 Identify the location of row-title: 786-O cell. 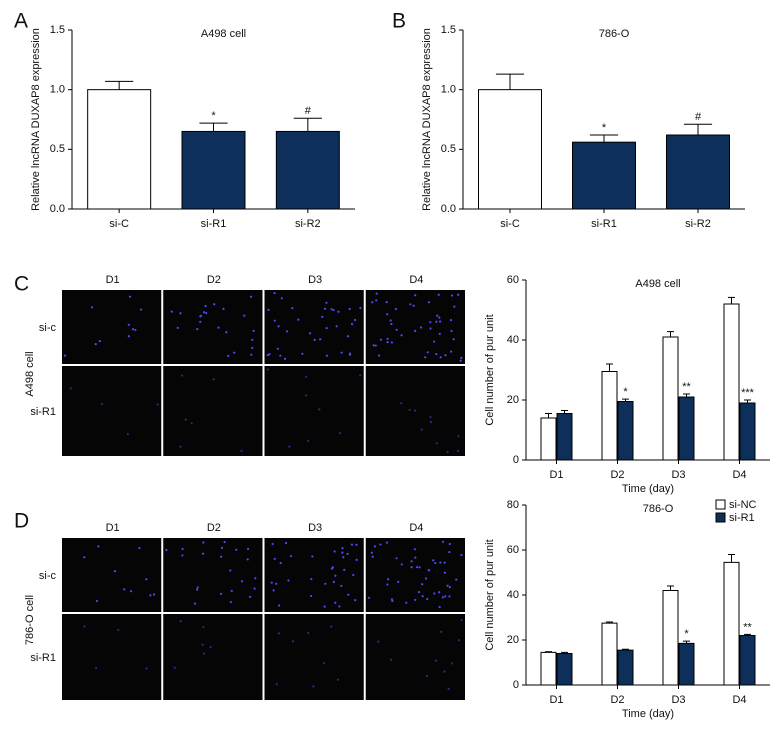
(30, 620).